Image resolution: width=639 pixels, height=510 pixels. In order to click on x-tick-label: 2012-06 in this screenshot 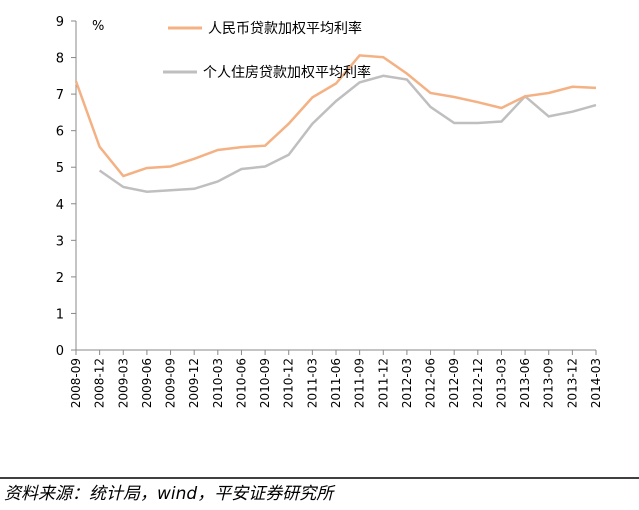, I will do `click(431, 383)`.